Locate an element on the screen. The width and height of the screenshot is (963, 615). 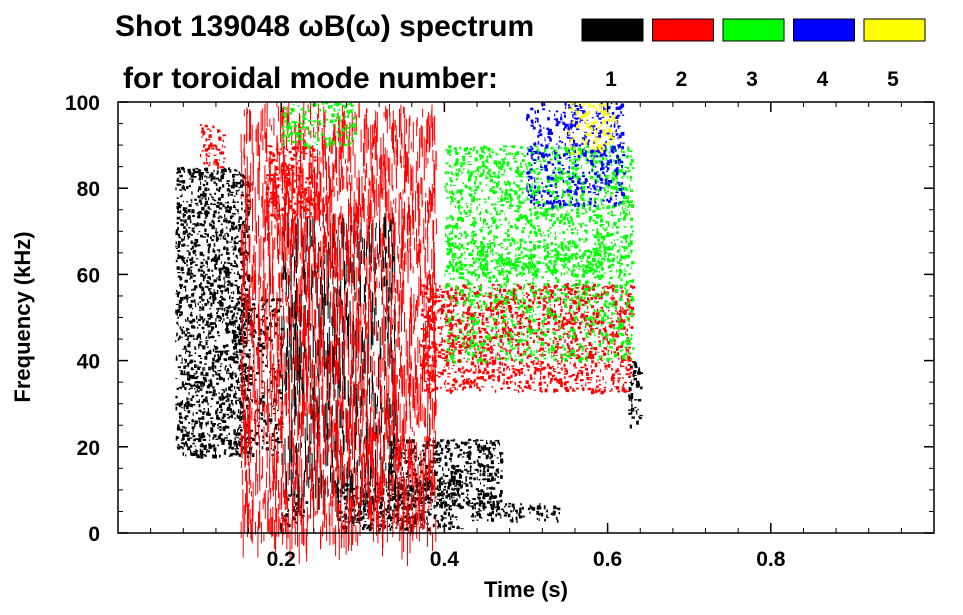
y-tick-label-100: 100 is located at coordinates (82, 103).